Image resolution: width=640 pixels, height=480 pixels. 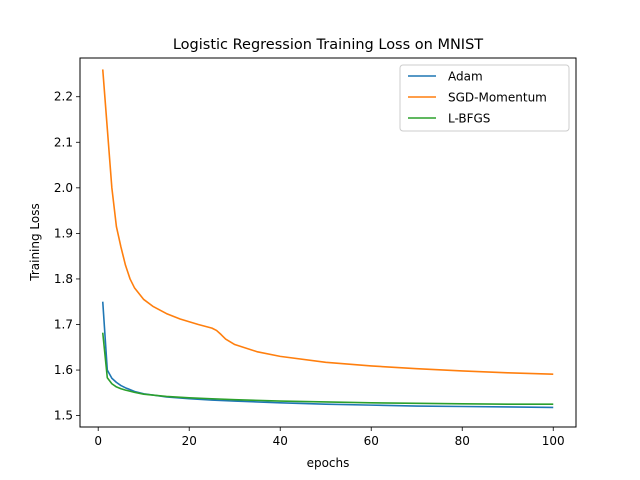 What do you see at coordinates (35, 242) in the screenshot?
I see `y-axis-label: Training Loss` at bounding box center [35, 242].